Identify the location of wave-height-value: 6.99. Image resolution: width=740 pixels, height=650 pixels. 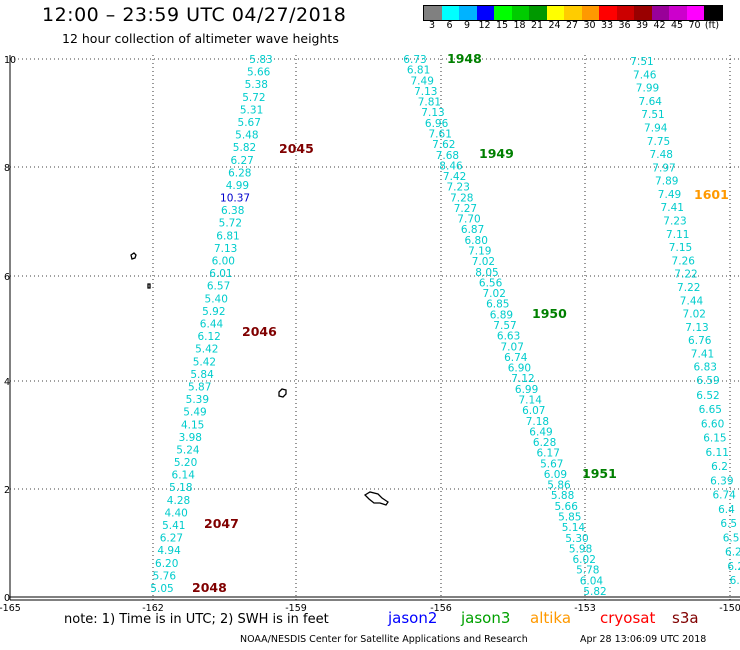
(526, 390).